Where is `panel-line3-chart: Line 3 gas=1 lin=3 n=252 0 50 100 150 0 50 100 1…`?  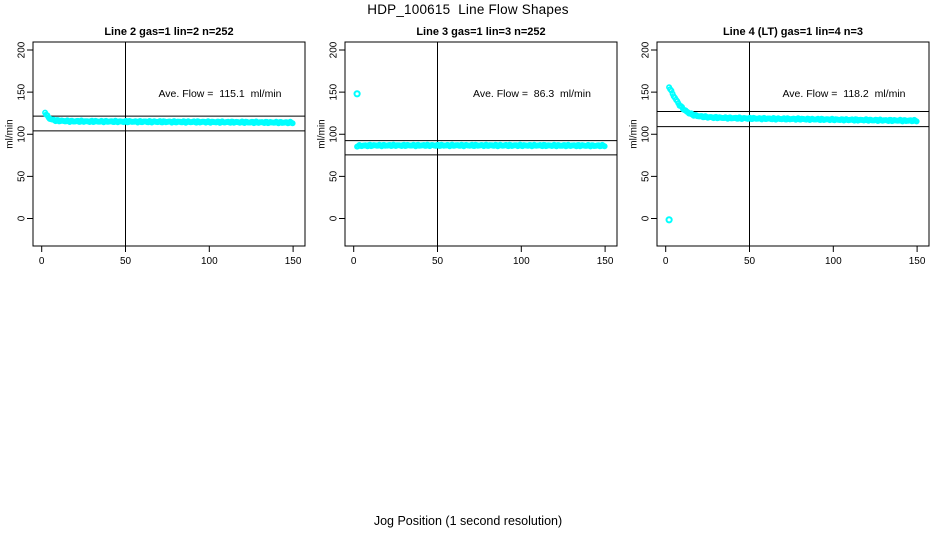
panel-line3-chart: Line 3 gas=1 lin=3 n=252 0 50 100 150 0 50 100 1… is located at coordinates (467, 146).